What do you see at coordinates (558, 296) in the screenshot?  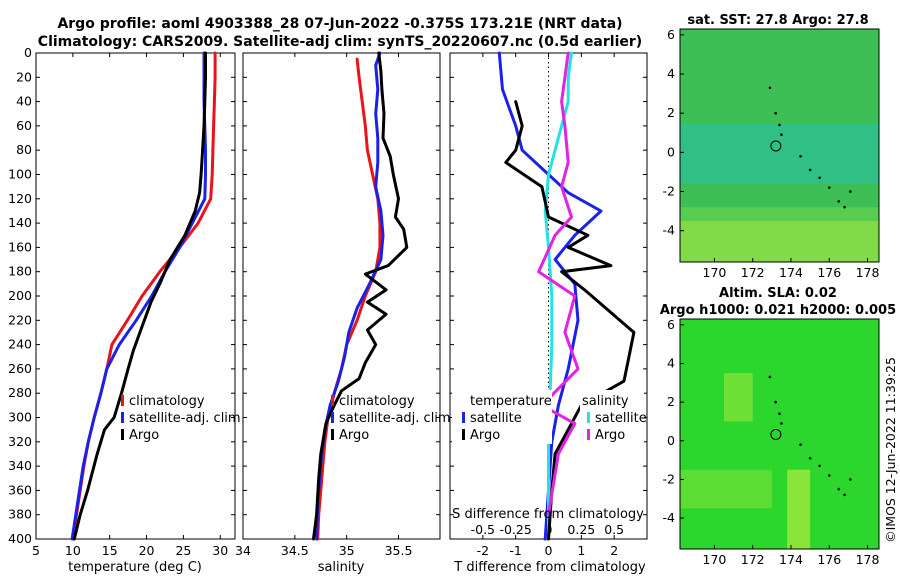 I see `series-line-salinity-satellite` at bounding box center [558, 296].